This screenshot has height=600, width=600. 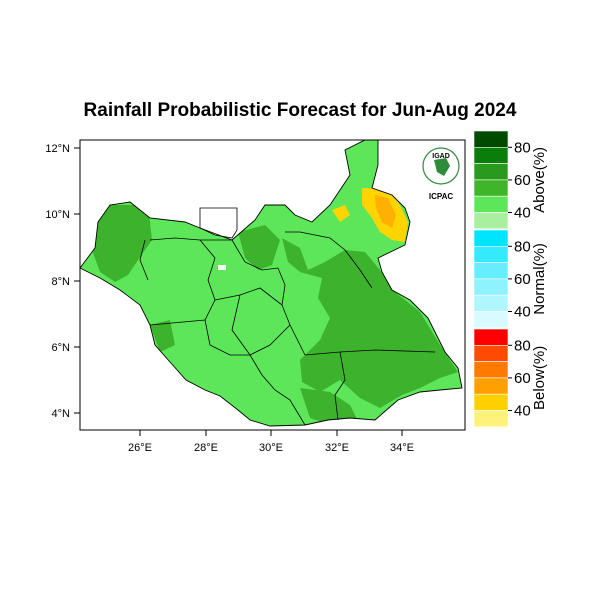 What do you see at coordinates (510, 279) in the screenshot?
I see `legend-group: 80 60 40 Normal(%)` at bounding box center [510, 279].